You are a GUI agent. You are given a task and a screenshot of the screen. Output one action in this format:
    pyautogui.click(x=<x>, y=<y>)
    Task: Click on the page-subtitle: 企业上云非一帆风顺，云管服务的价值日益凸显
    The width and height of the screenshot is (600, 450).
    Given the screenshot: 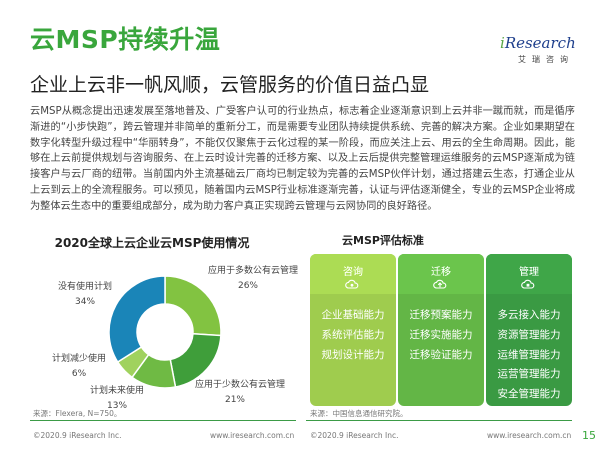 What is the action you would take?
    pyautogui.click(x=230, y=85)
    